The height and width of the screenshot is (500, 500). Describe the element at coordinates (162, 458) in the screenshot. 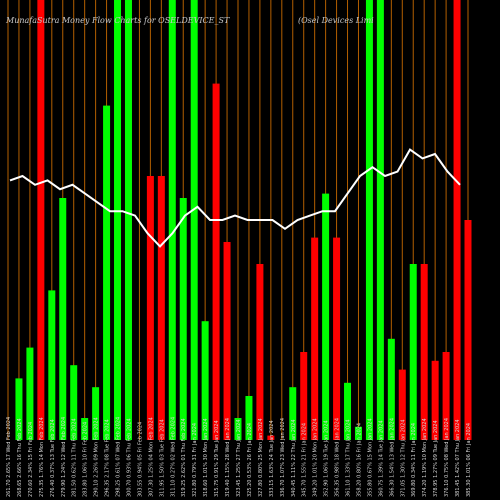

I see `x-tick-label: 311.95 1.50% 03 Tue Feb 2024` at that location.